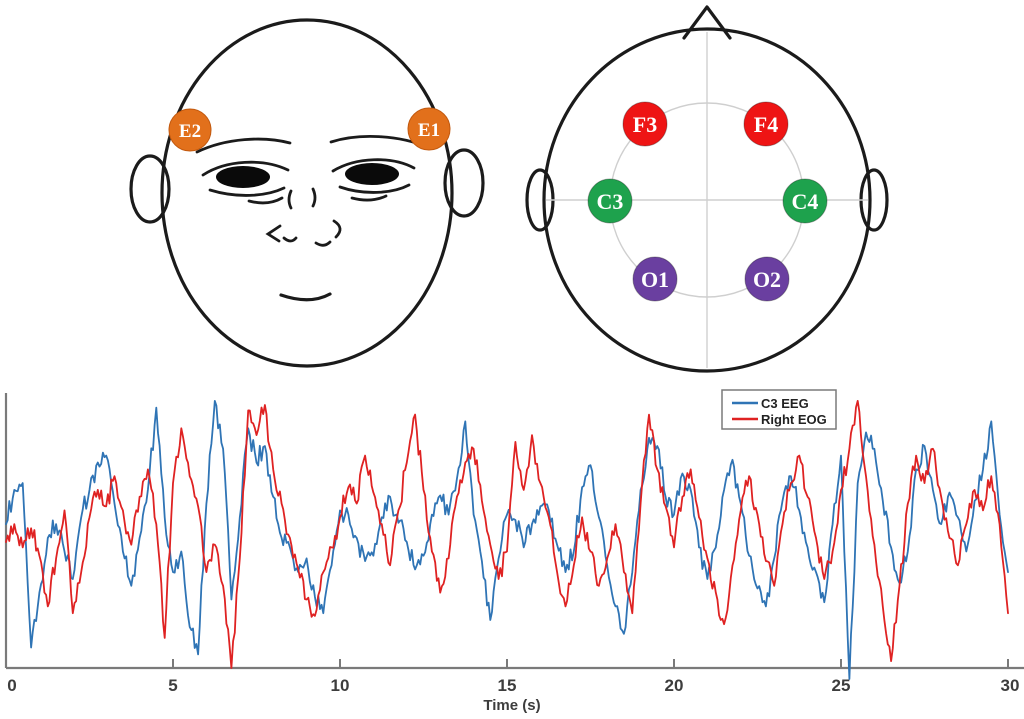  I want to click on x-tick-label-25: 25, so click(841, 685).